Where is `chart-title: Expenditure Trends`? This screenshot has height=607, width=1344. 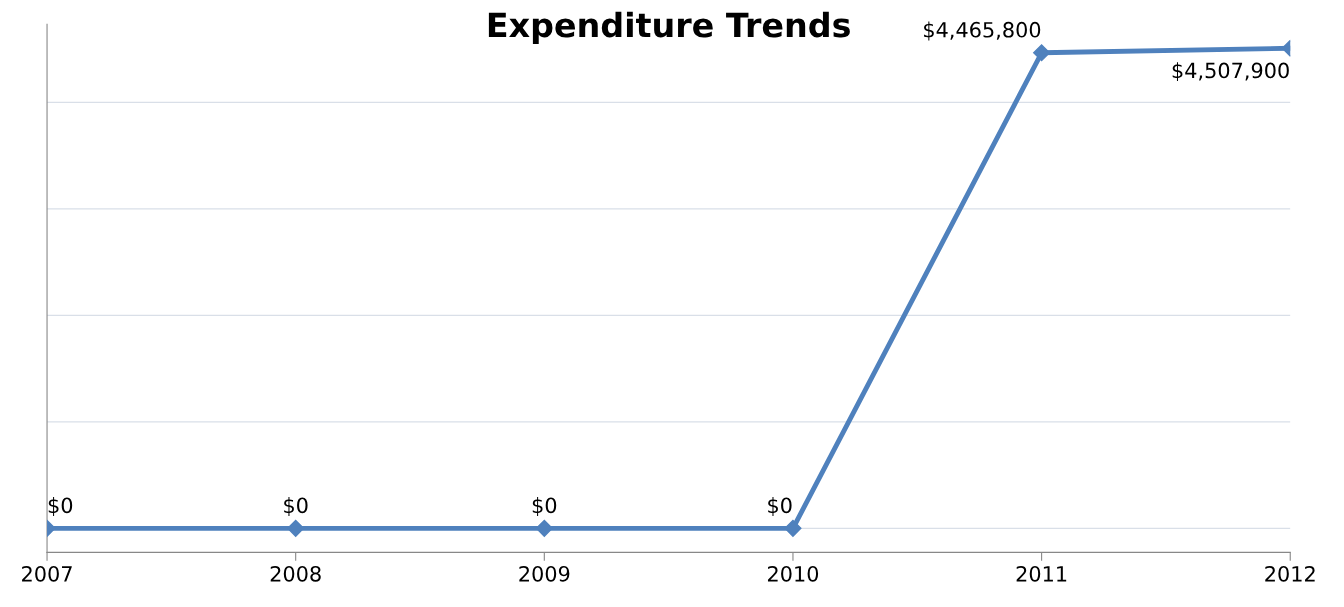 chart-title: Expenditure Trends is located at coordinates (669, 27).